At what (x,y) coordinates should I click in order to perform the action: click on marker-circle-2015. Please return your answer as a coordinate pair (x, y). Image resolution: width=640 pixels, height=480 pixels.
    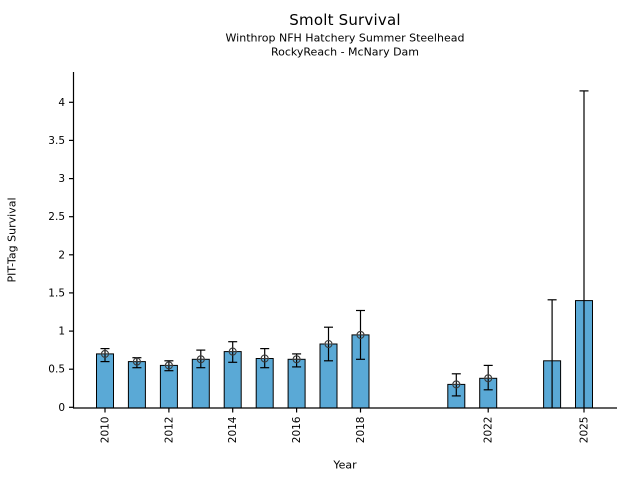
    Looking at the image, I should click on (264, 358).